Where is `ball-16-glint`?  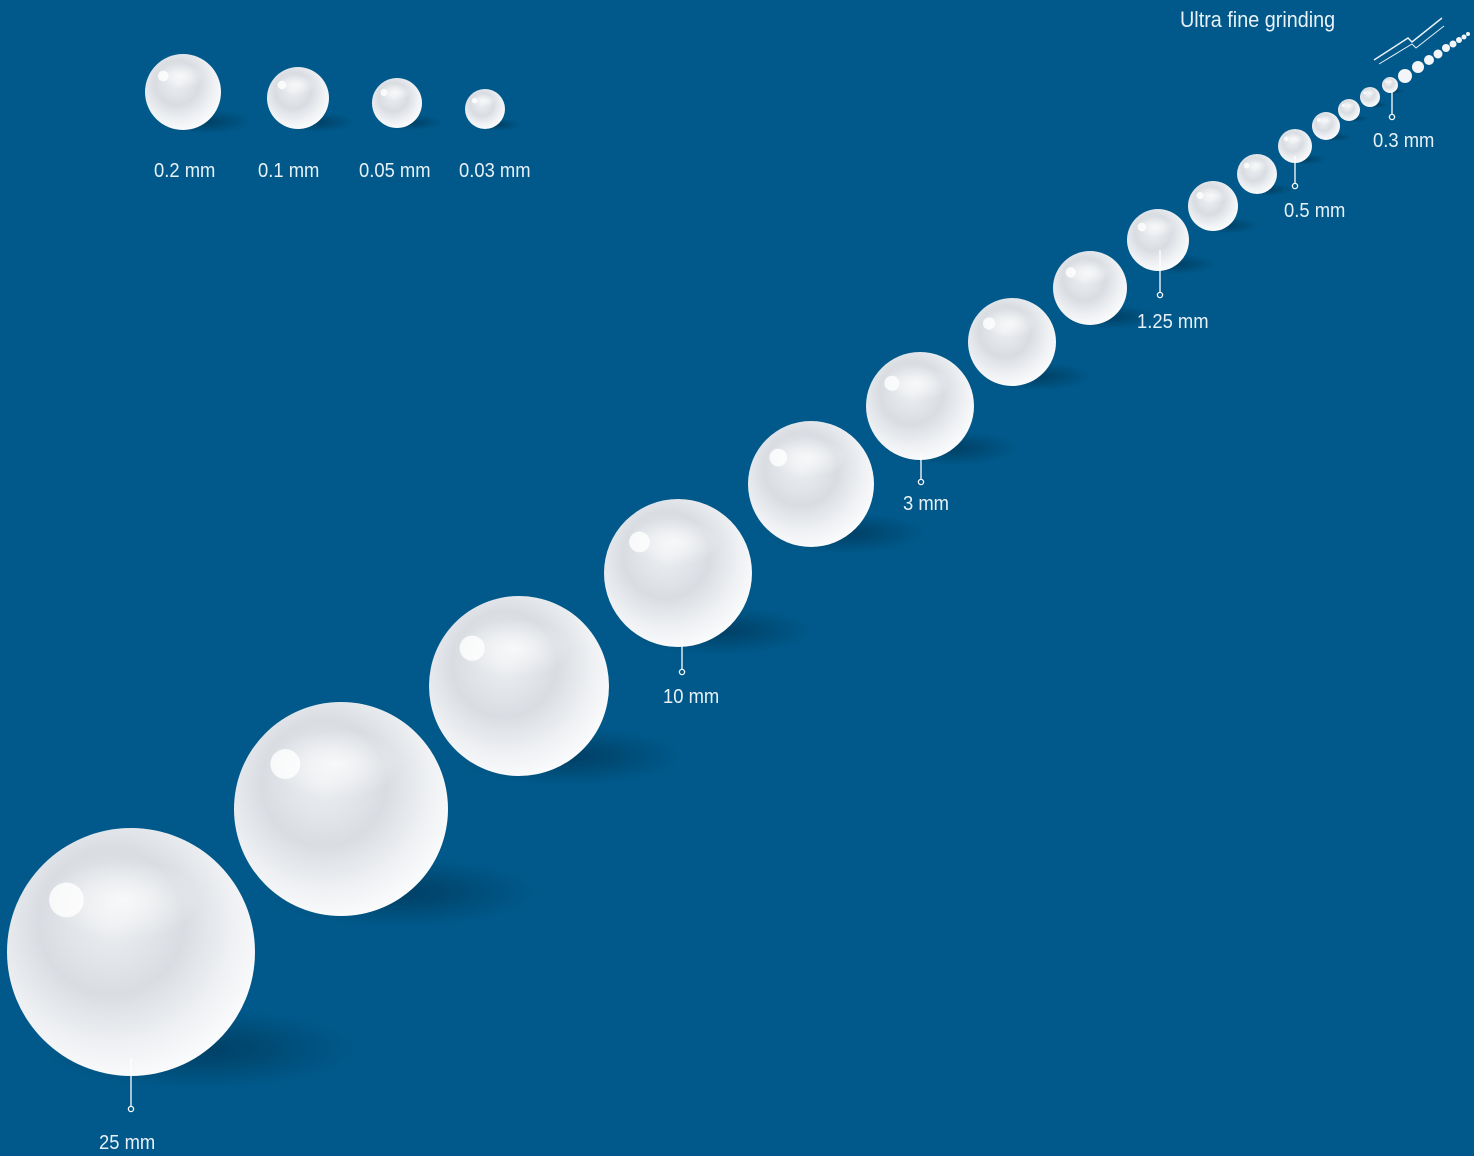 ball-16-glint is located at coordinates (1385, 81).